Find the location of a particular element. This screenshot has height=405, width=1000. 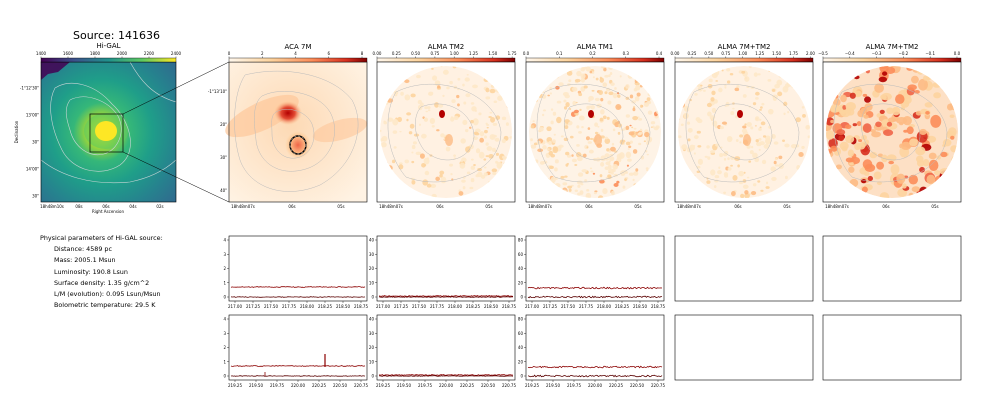

higal-ytick-label: 30" is located at coordinates (35, 142).